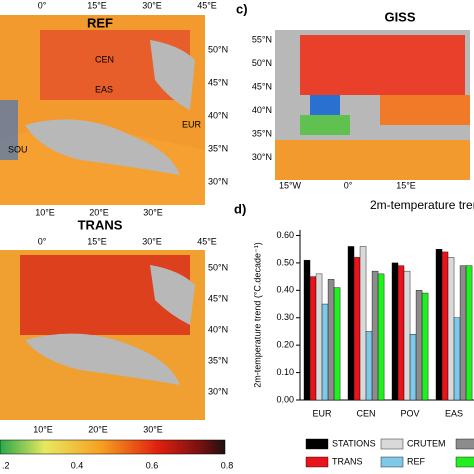  I want to click on colorbar-label: 0.8, so click(227, 465).